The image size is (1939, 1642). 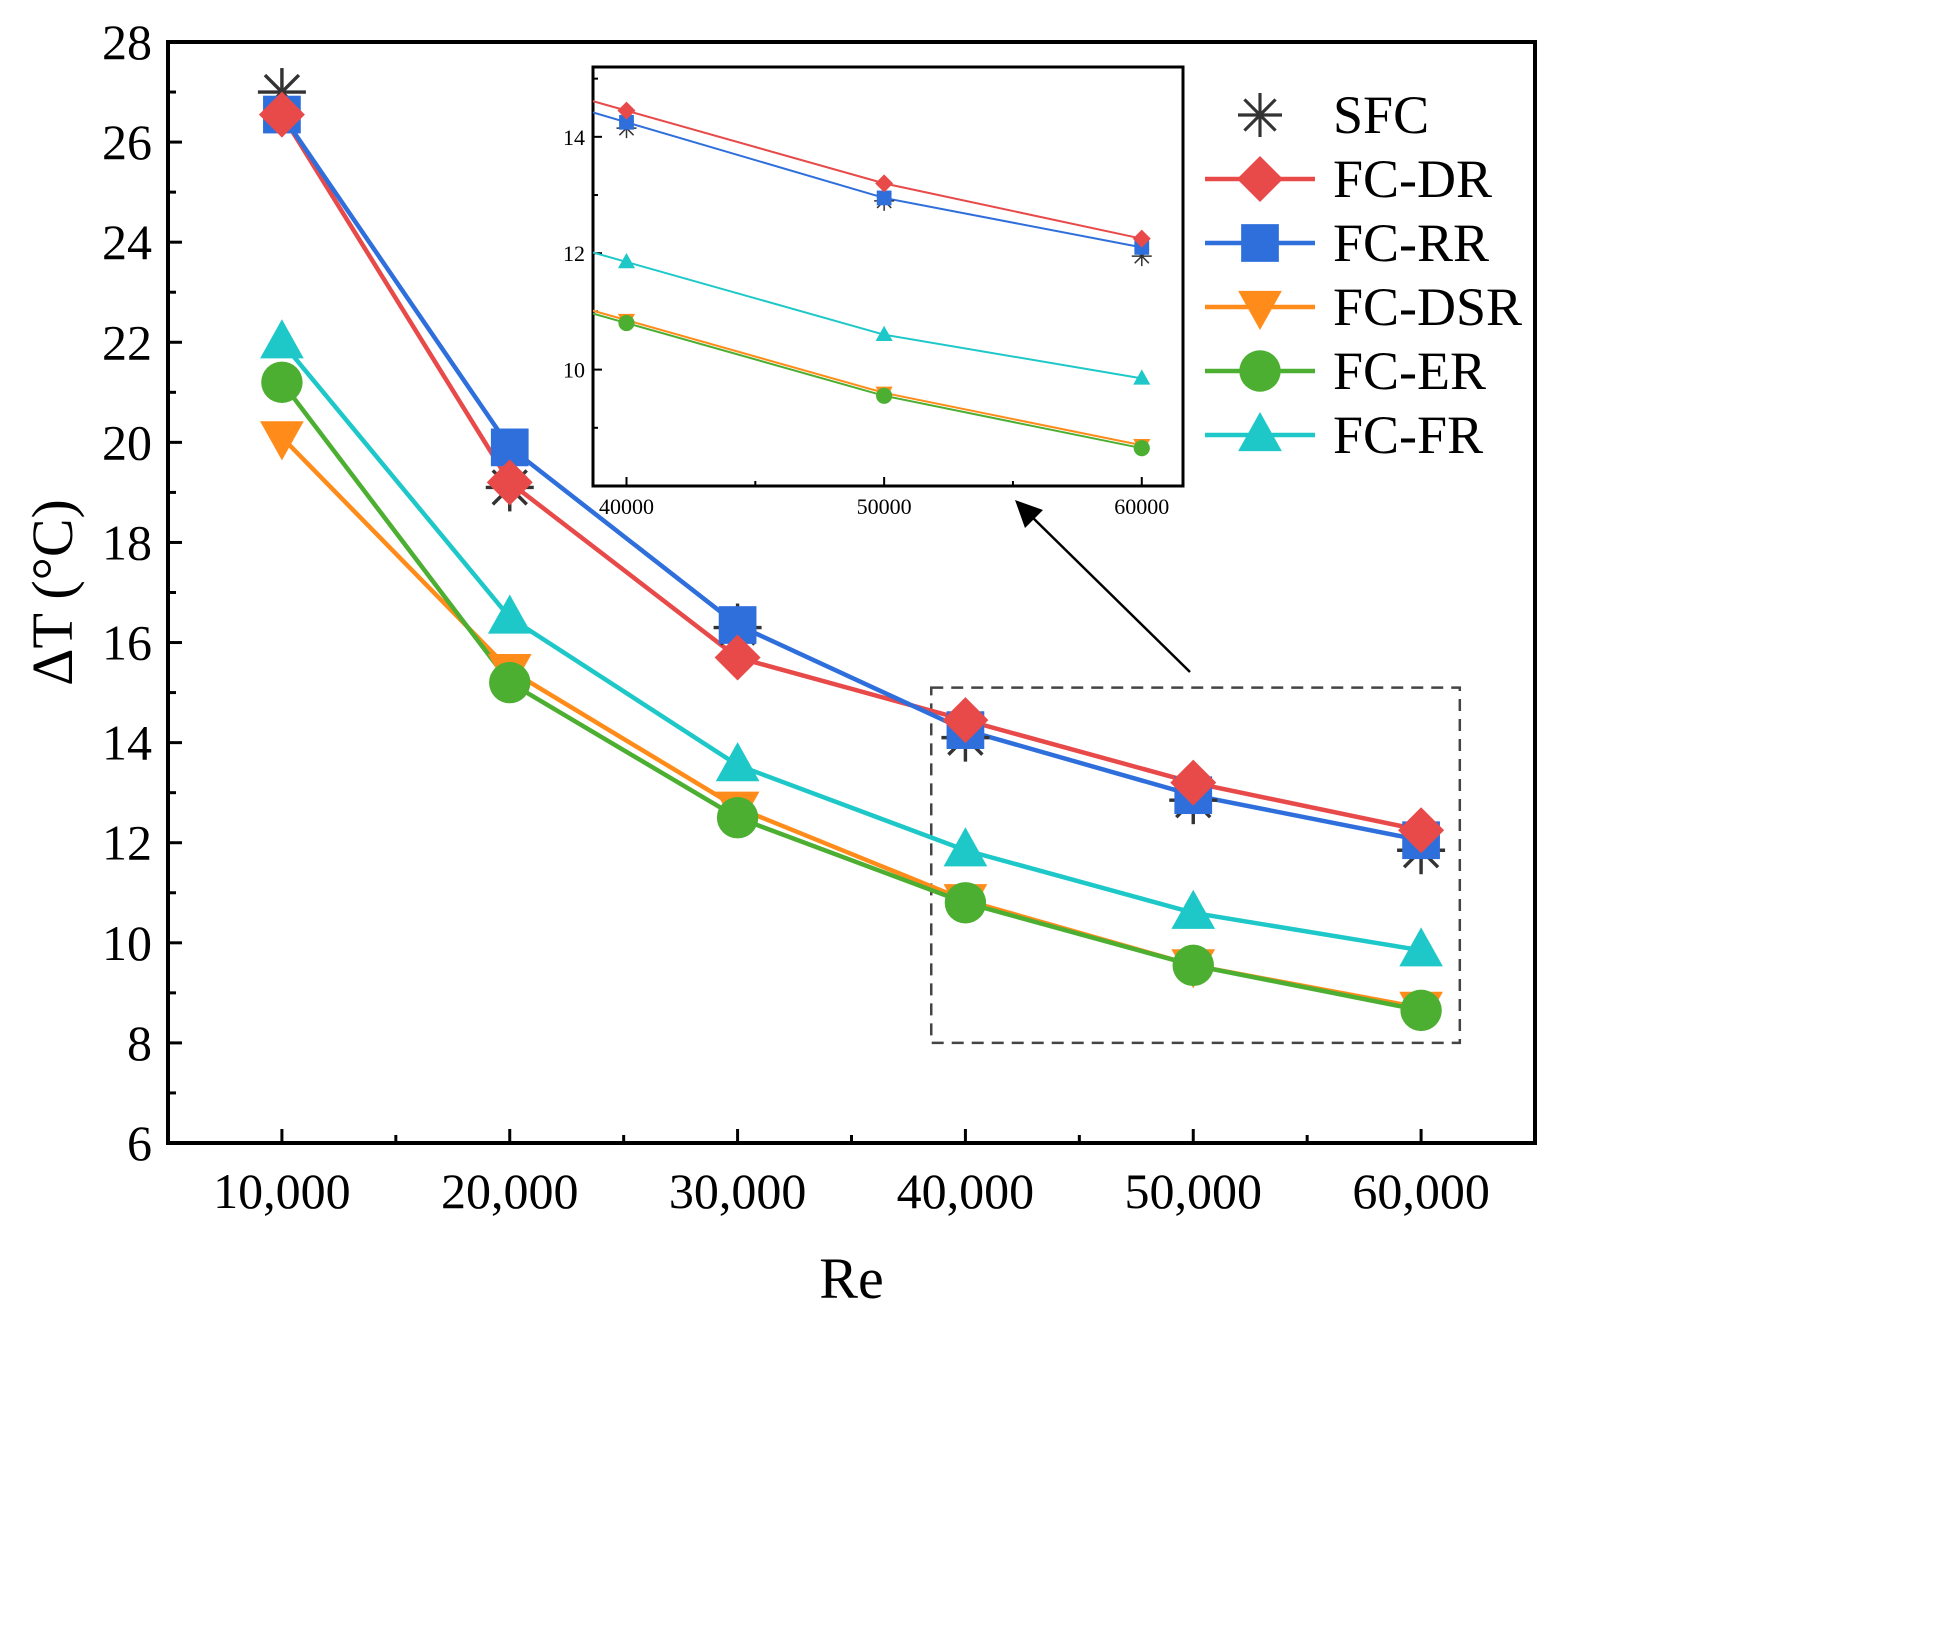 I want to click on zoom-arrow-head, so click(x=1029, y=514).